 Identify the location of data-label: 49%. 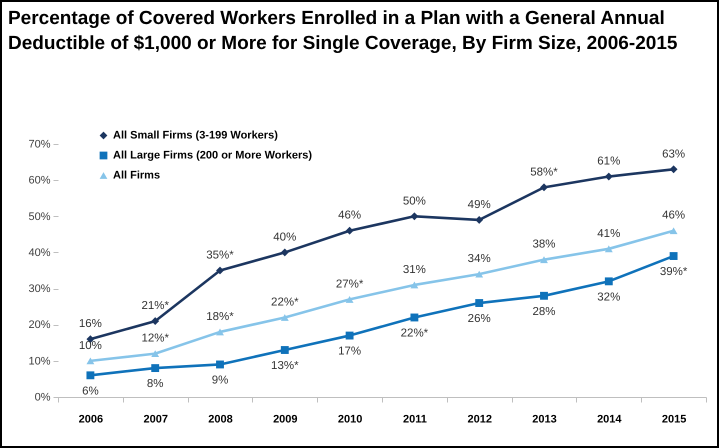
(479, 204).